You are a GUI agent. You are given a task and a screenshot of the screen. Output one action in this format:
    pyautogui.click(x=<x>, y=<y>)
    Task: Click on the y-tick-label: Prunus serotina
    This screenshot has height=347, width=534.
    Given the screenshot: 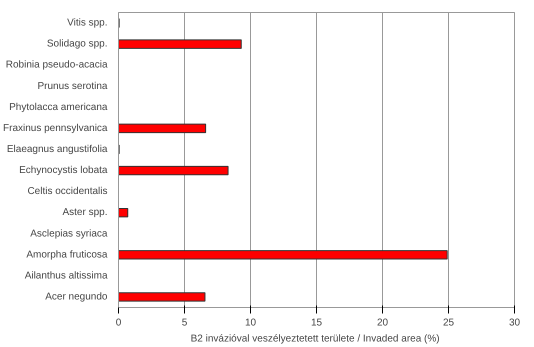 What is the action you would take?
    pyautogui.click(x=72, y=86)
    